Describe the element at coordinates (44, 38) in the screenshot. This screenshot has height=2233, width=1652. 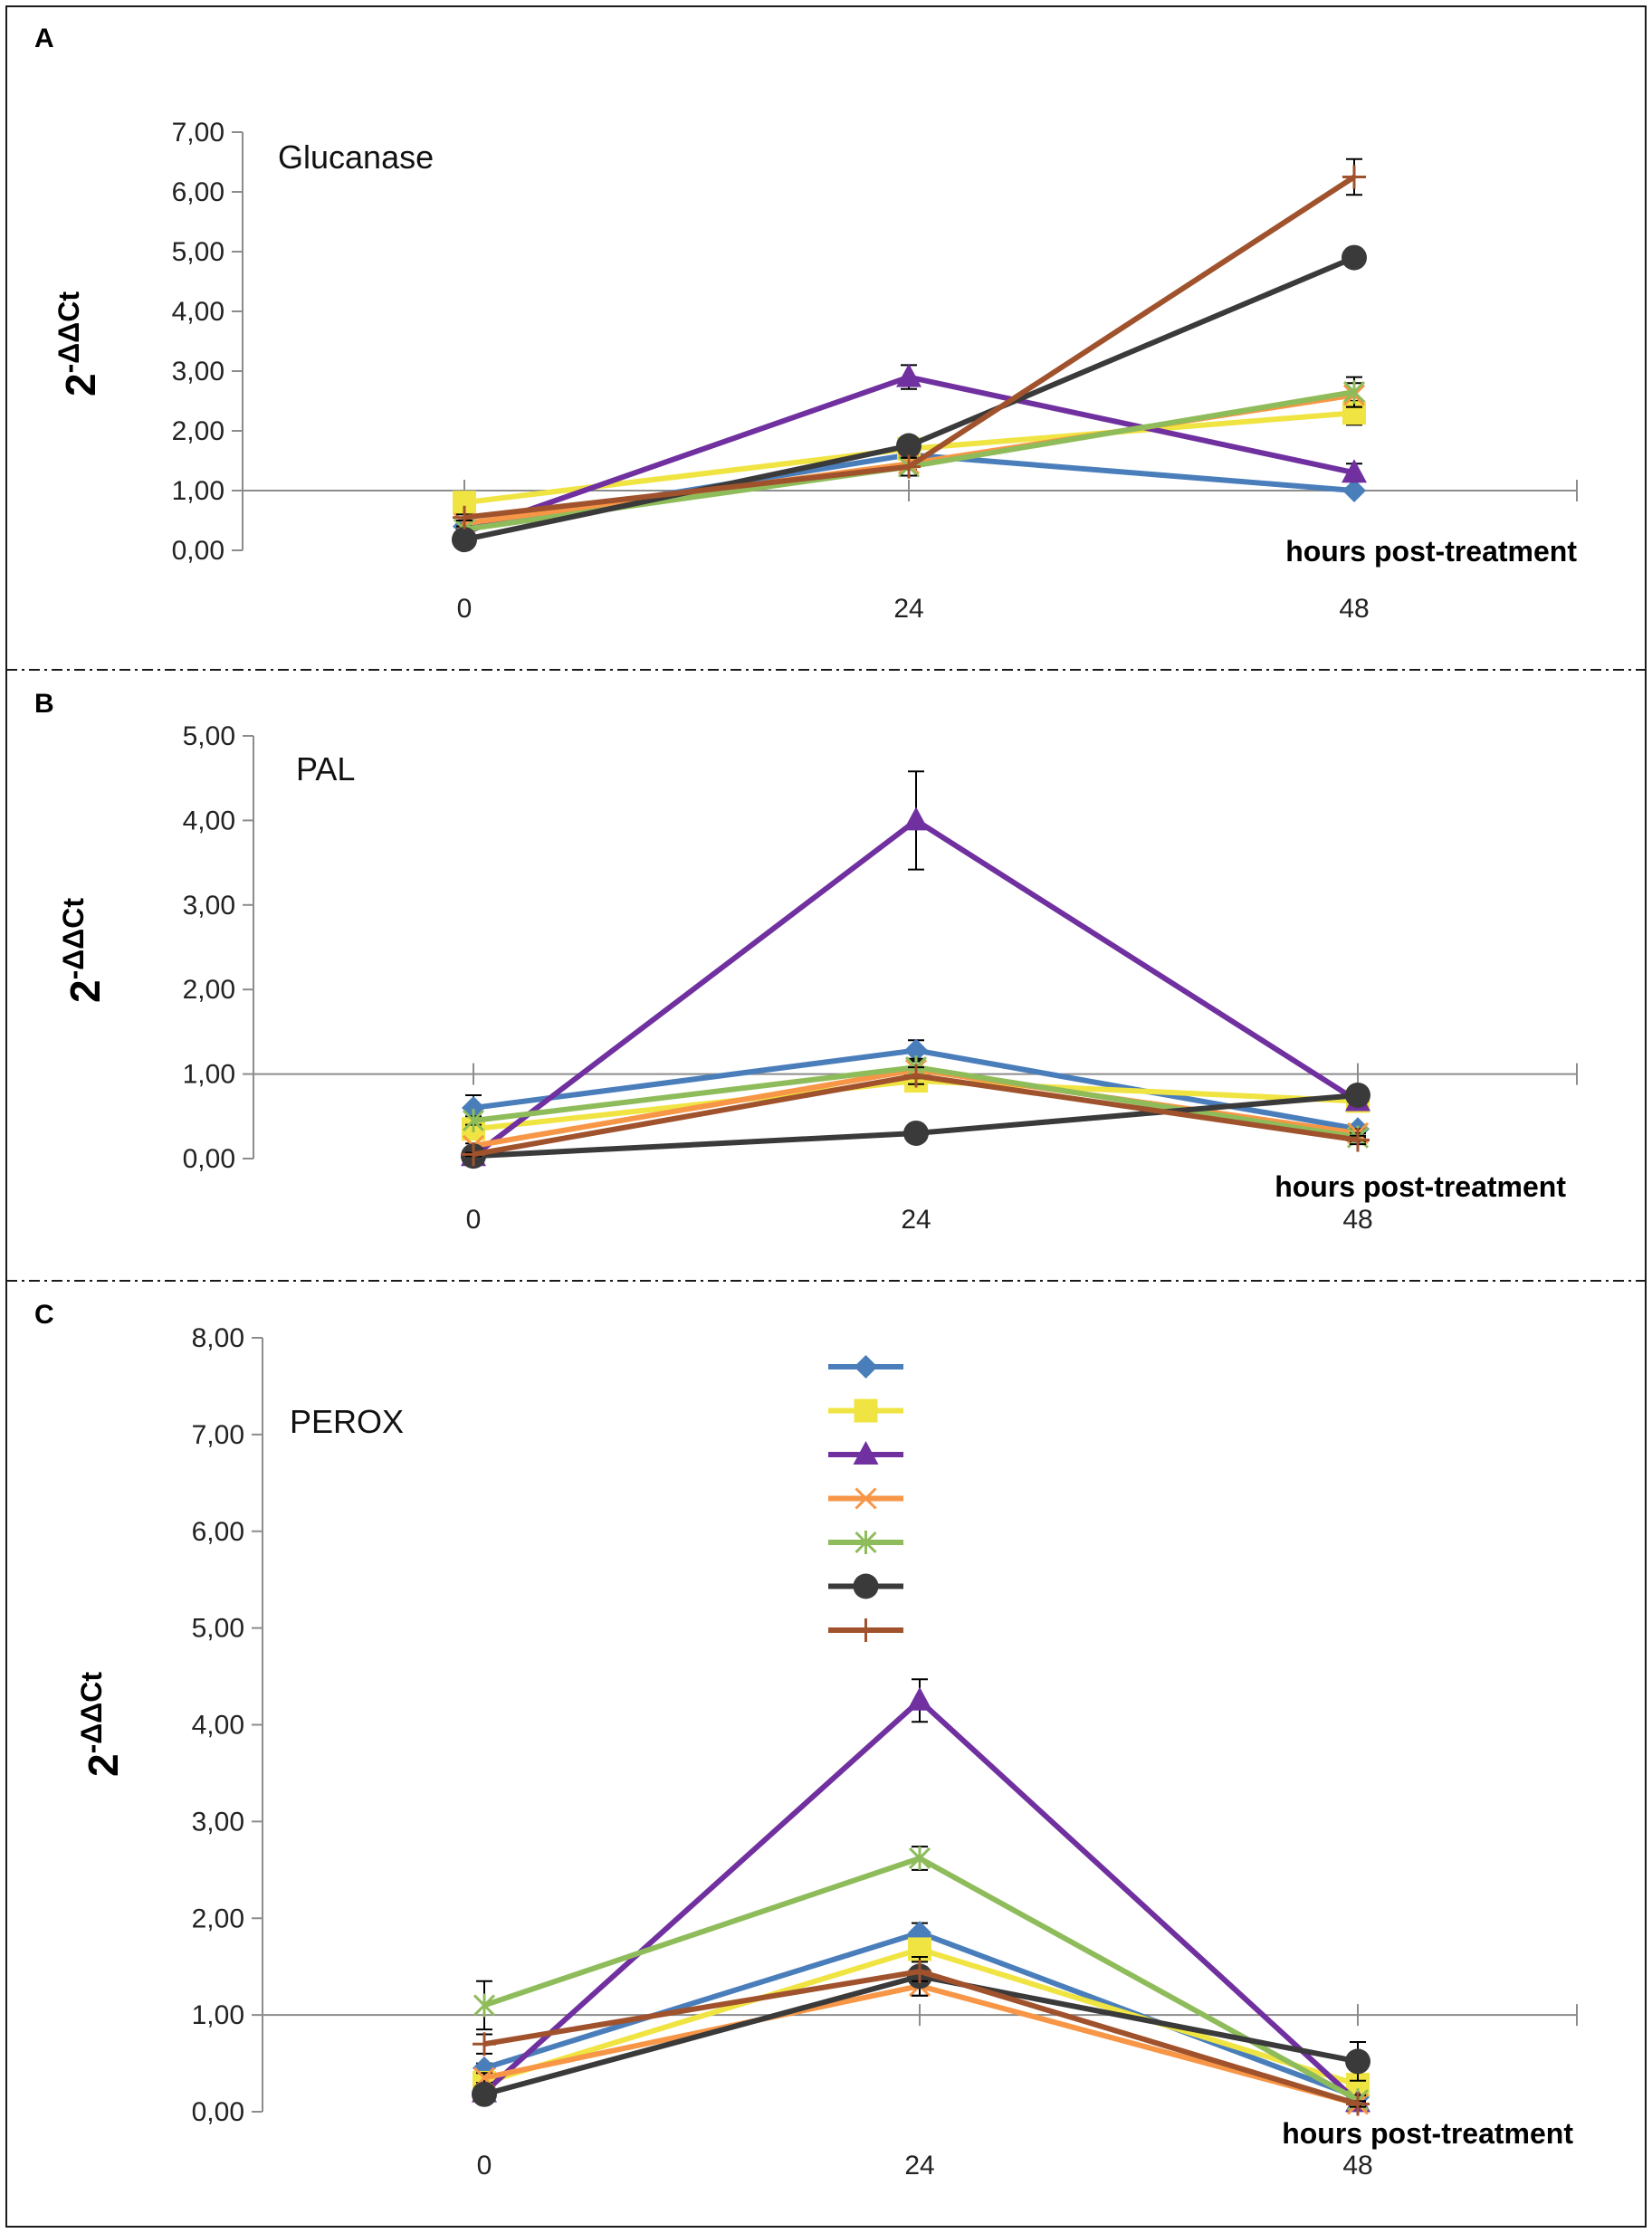
I see `panel-letter: A` at that location.